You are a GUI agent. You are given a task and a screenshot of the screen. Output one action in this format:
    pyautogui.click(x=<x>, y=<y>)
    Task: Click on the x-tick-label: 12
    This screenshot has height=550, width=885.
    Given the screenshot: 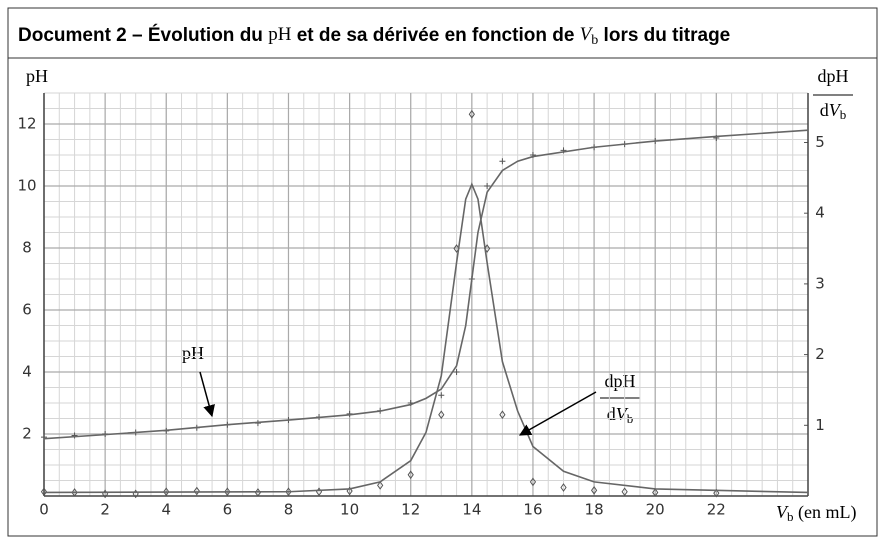 What is the action you would take?
    pyautogui.click(x=410, y=510)
    